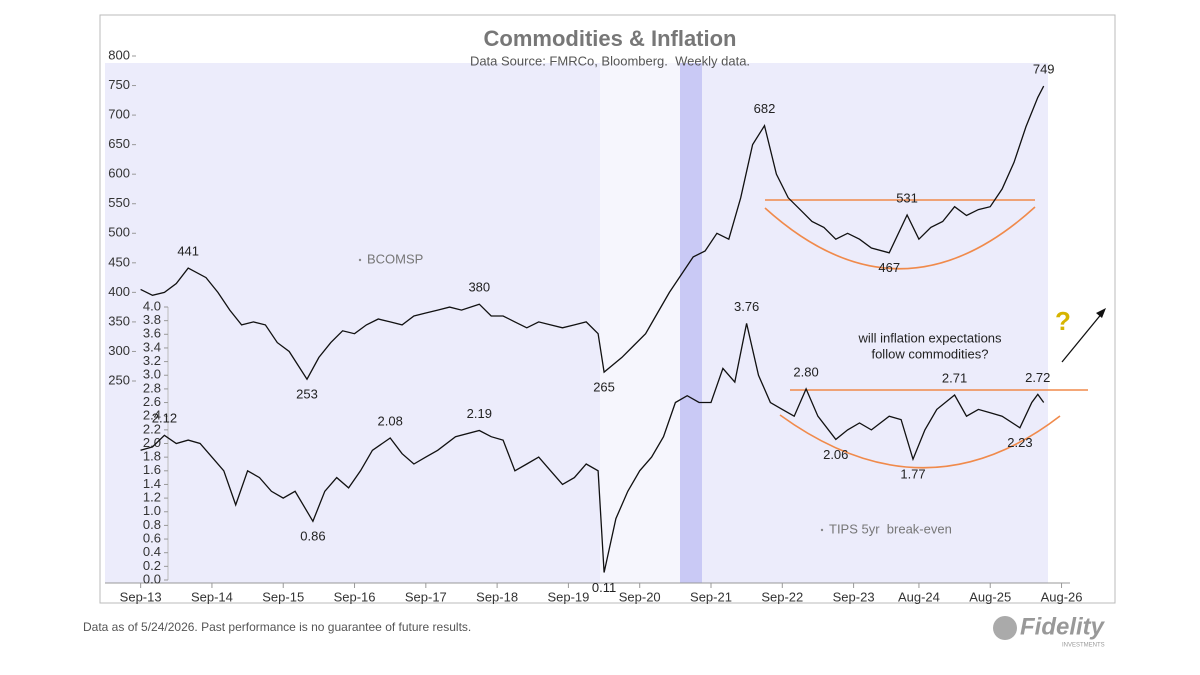 This screenshot has height=675, width=1200. What do you see at coordinates (119, 232) in the screenshot?
I see `y-tick-label: 500` at bounding box center [119, 232].